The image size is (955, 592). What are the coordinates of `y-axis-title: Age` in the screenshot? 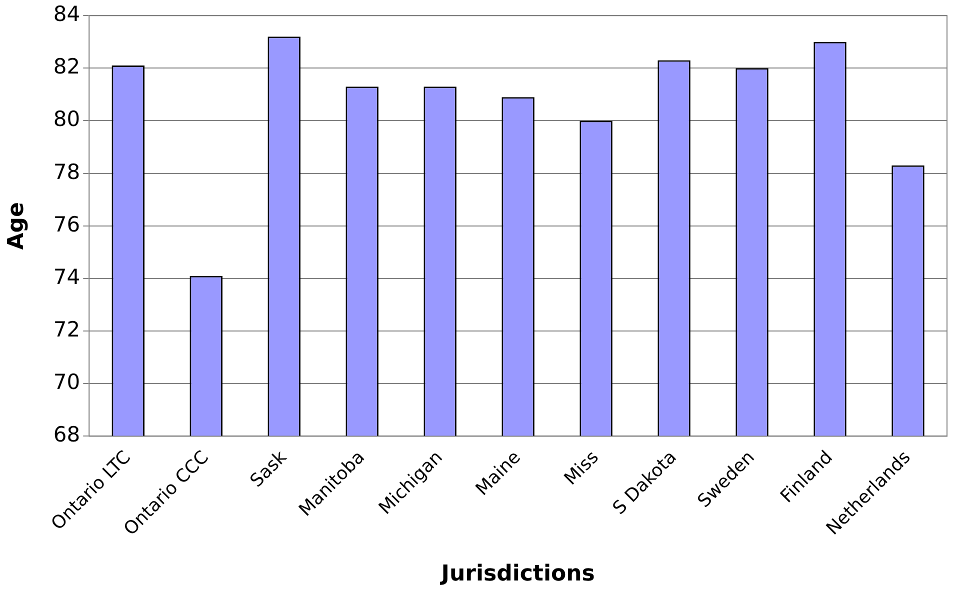 It's located at (16, 226).